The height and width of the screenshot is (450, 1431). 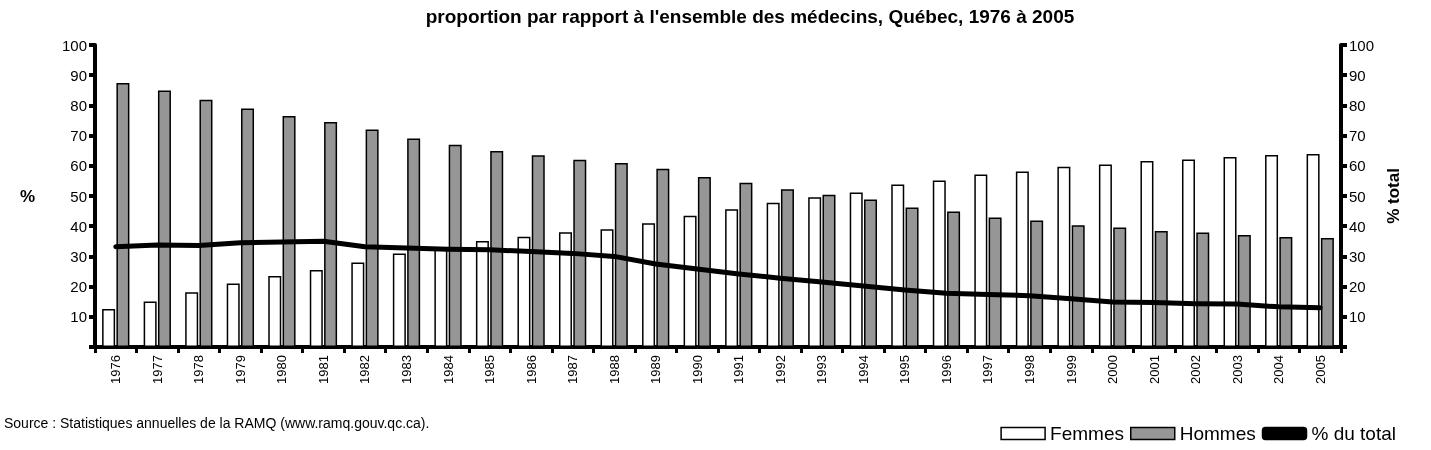 What do you see at coordinates (282, 369) in the screenshot?
I see `x-tick-label: 1980` at bounding box center [282, 369].